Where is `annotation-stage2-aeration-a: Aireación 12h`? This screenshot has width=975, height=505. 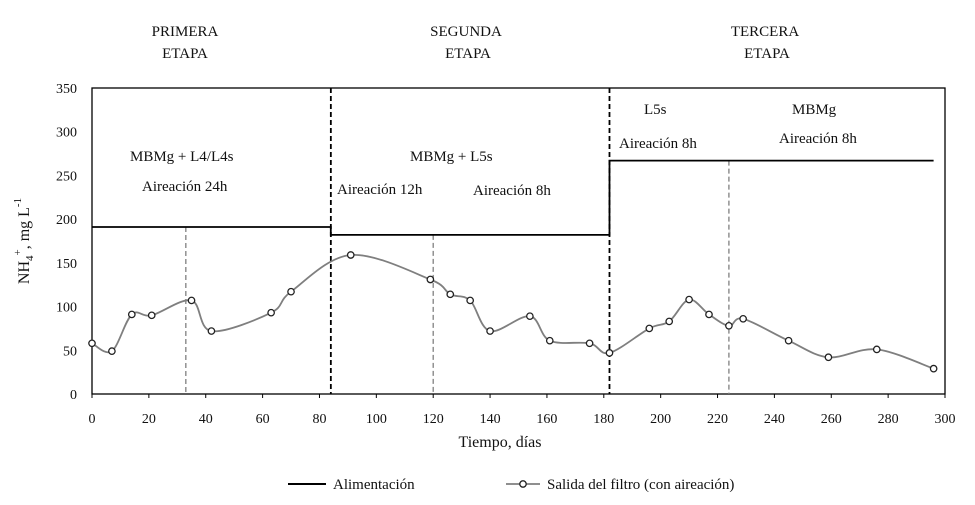 annotation-stage2-aeration-a: Aireación 12h is located at coordinates (380, 190).